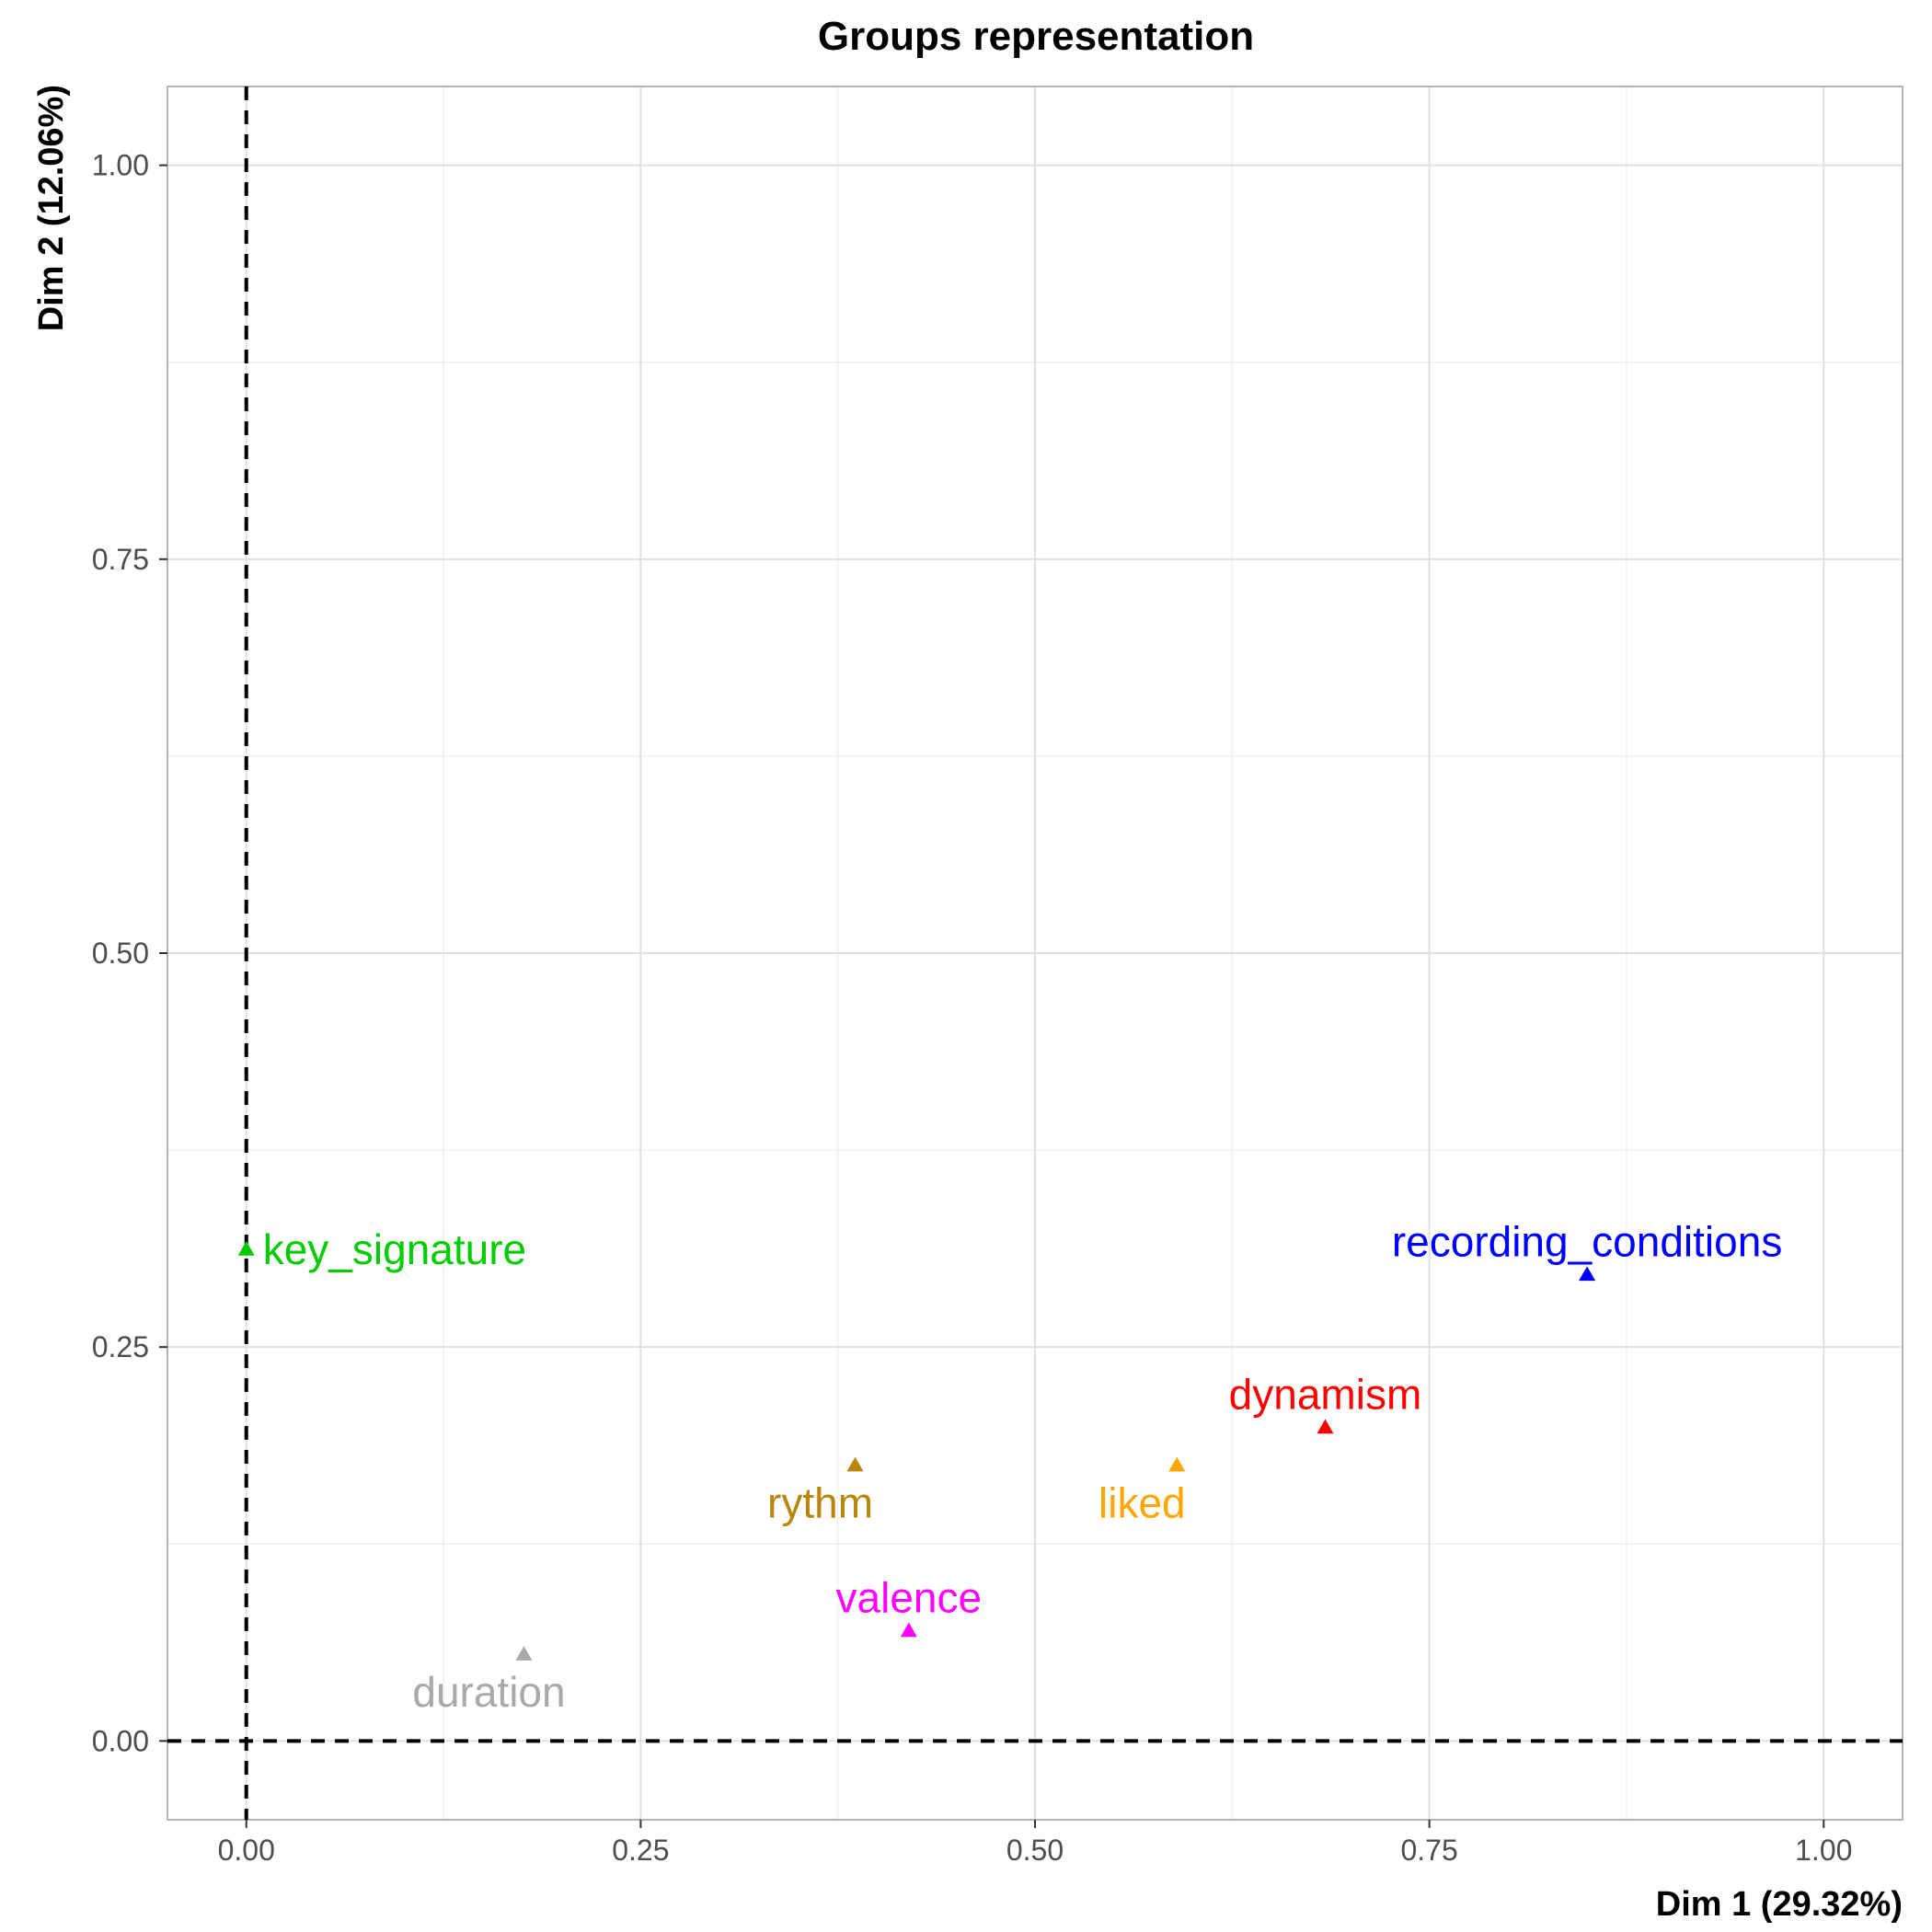  What do you see at coordinates (246, 1850) in the screenshot?
I see `x-tick-label: 0.00` at bounding box center [246, 1850].